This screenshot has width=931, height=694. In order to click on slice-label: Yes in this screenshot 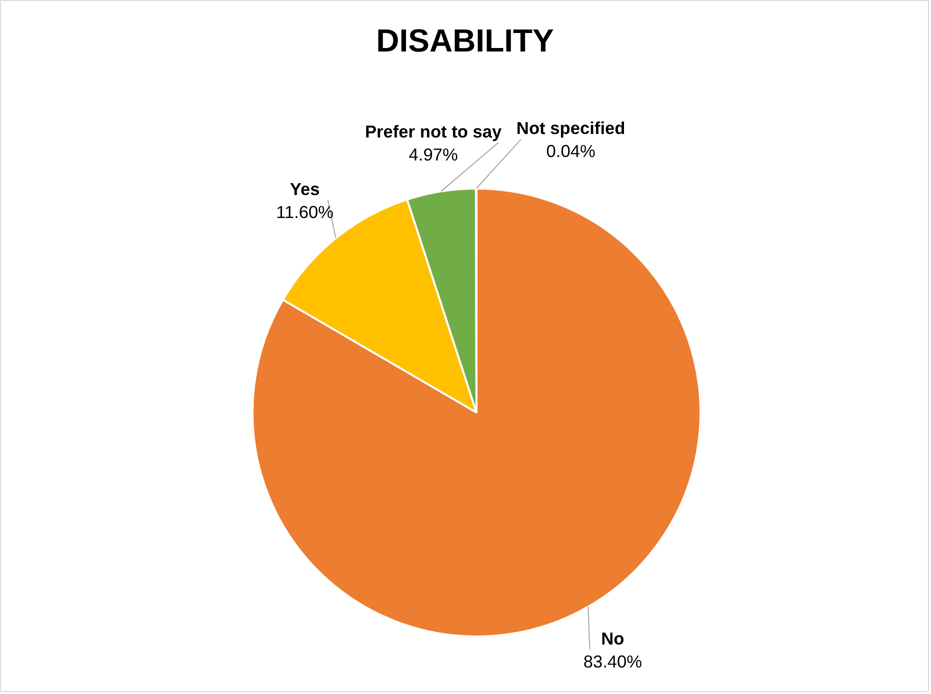, I will do `click(305, 188)`.